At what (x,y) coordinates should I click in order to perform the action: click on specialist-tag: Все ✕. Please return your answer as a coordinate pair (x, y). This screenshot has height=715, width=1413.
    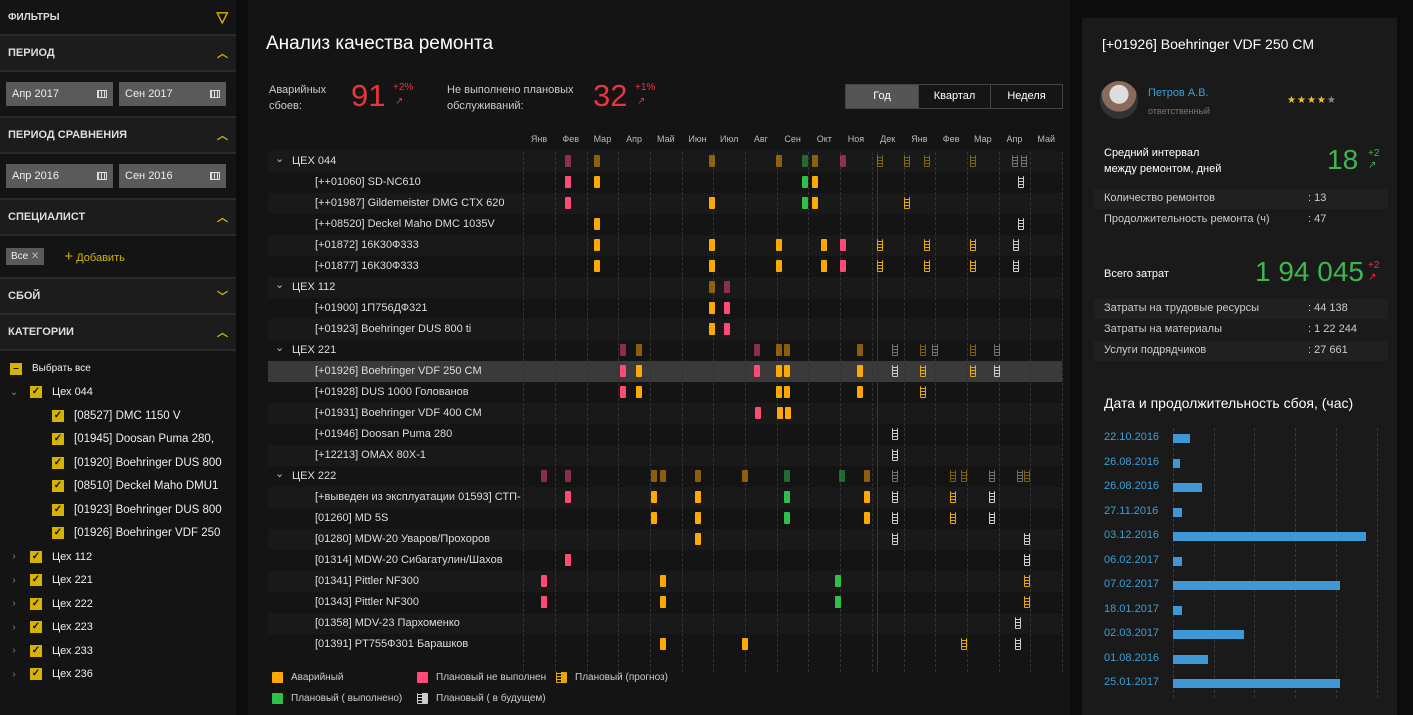
    Looking at the image, I should click on (25, 256).